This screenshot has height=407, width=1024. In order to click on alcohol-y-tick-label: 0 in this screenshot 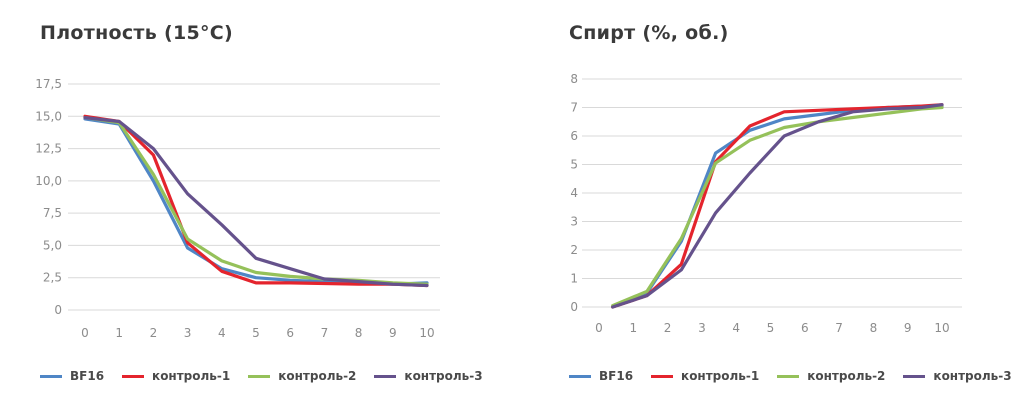, I will do `click(574, 307)`.